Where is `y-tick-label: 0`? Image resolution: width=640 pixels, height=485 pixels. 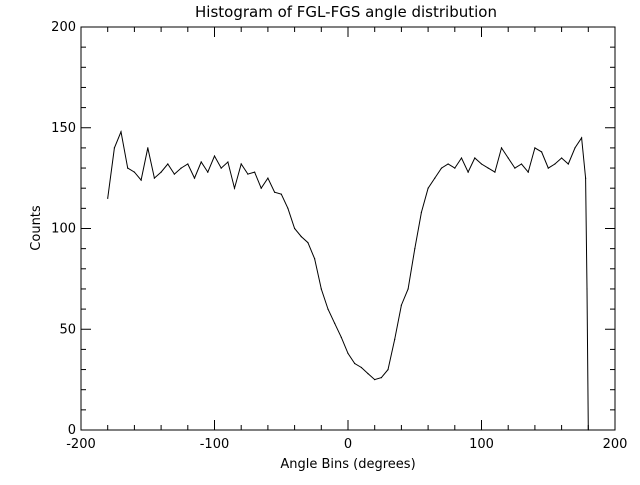
y-tick-label: 0 is located at coordinates (72, 430).